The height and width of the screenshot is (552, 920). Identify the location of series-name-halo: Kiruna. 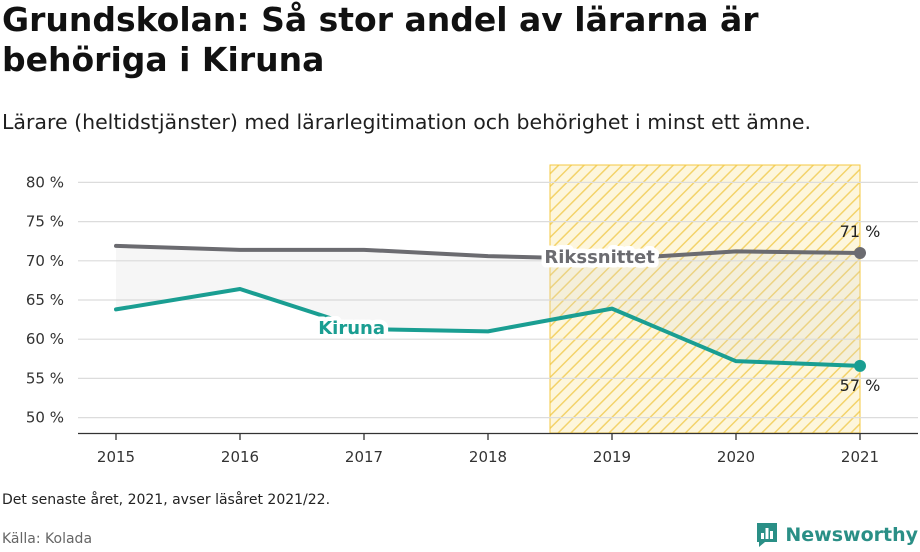
(351, 328).